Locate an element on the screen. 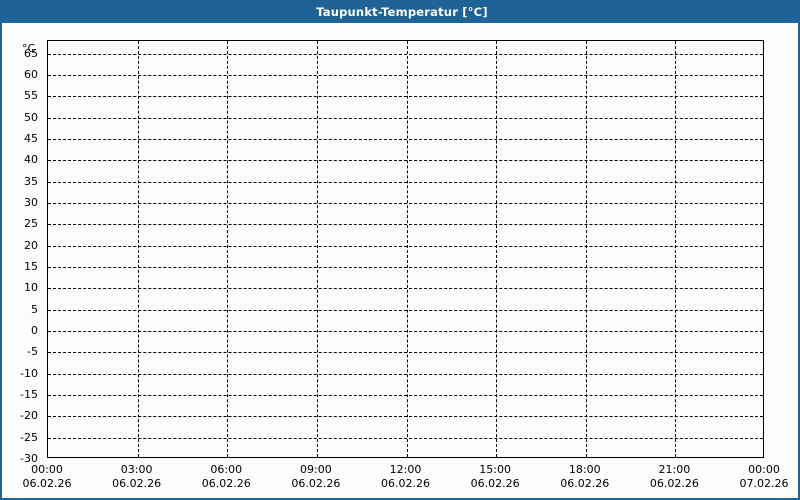 Image resolution: width=800 pixels, height=500 pixels. x-axis-tick-label: 12:00 06.02.26 is located at coordinates (406, 477).